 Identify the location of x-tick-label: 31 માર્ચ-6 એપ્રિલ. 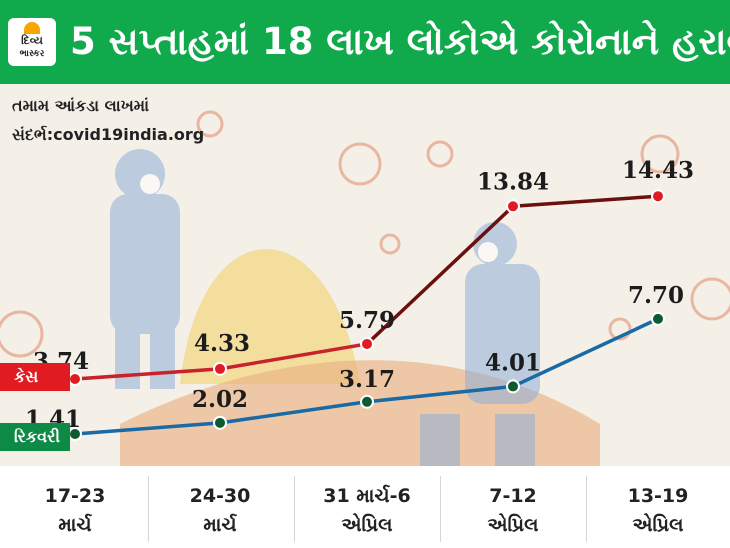
(367, 511).